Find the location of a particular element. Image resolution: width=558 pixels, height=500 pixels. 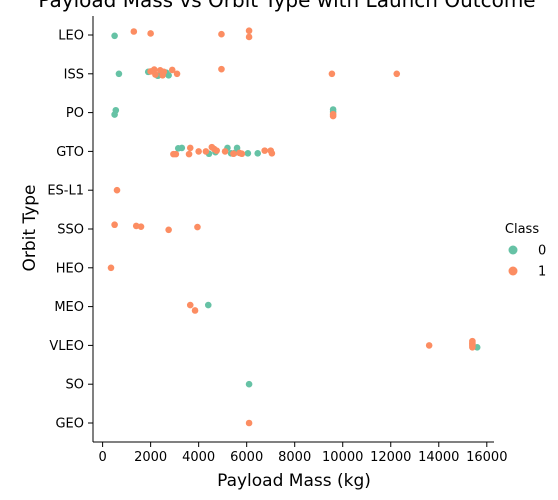

x-tick-label: 2000 is located at coordinates (150, 457).